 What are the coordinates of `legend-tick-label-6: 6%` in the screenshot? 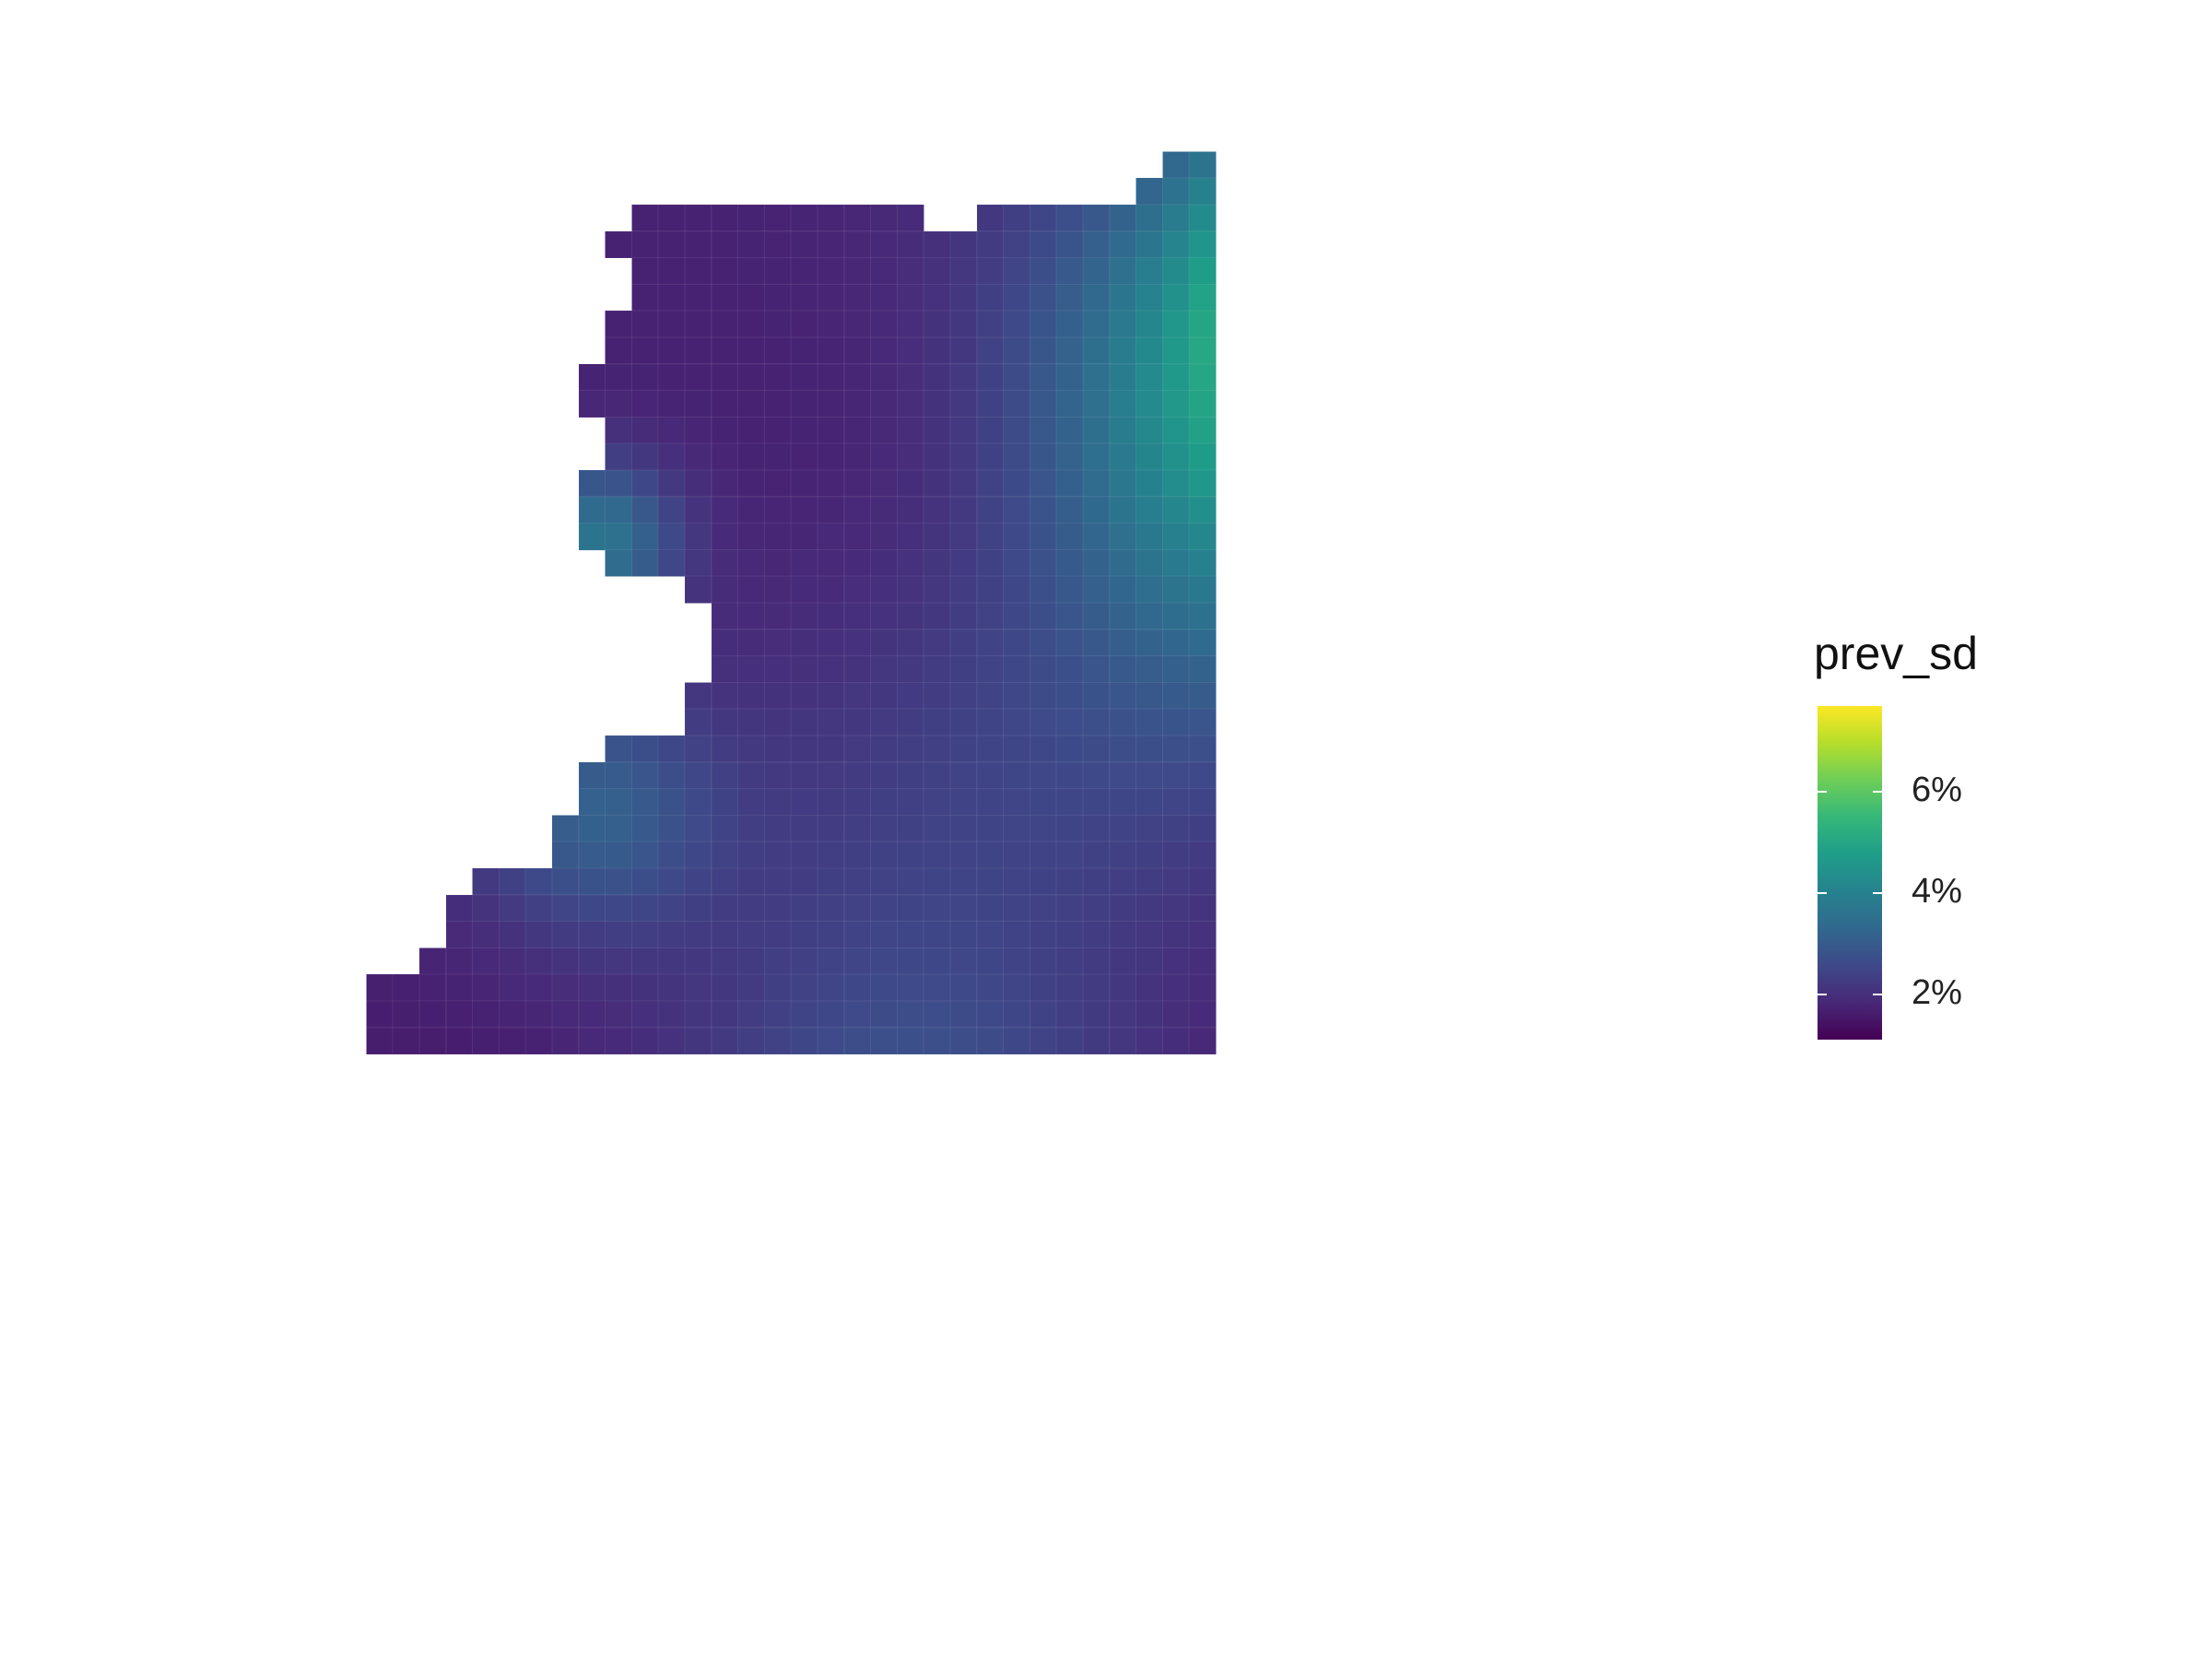 It's located at (1937, 790).